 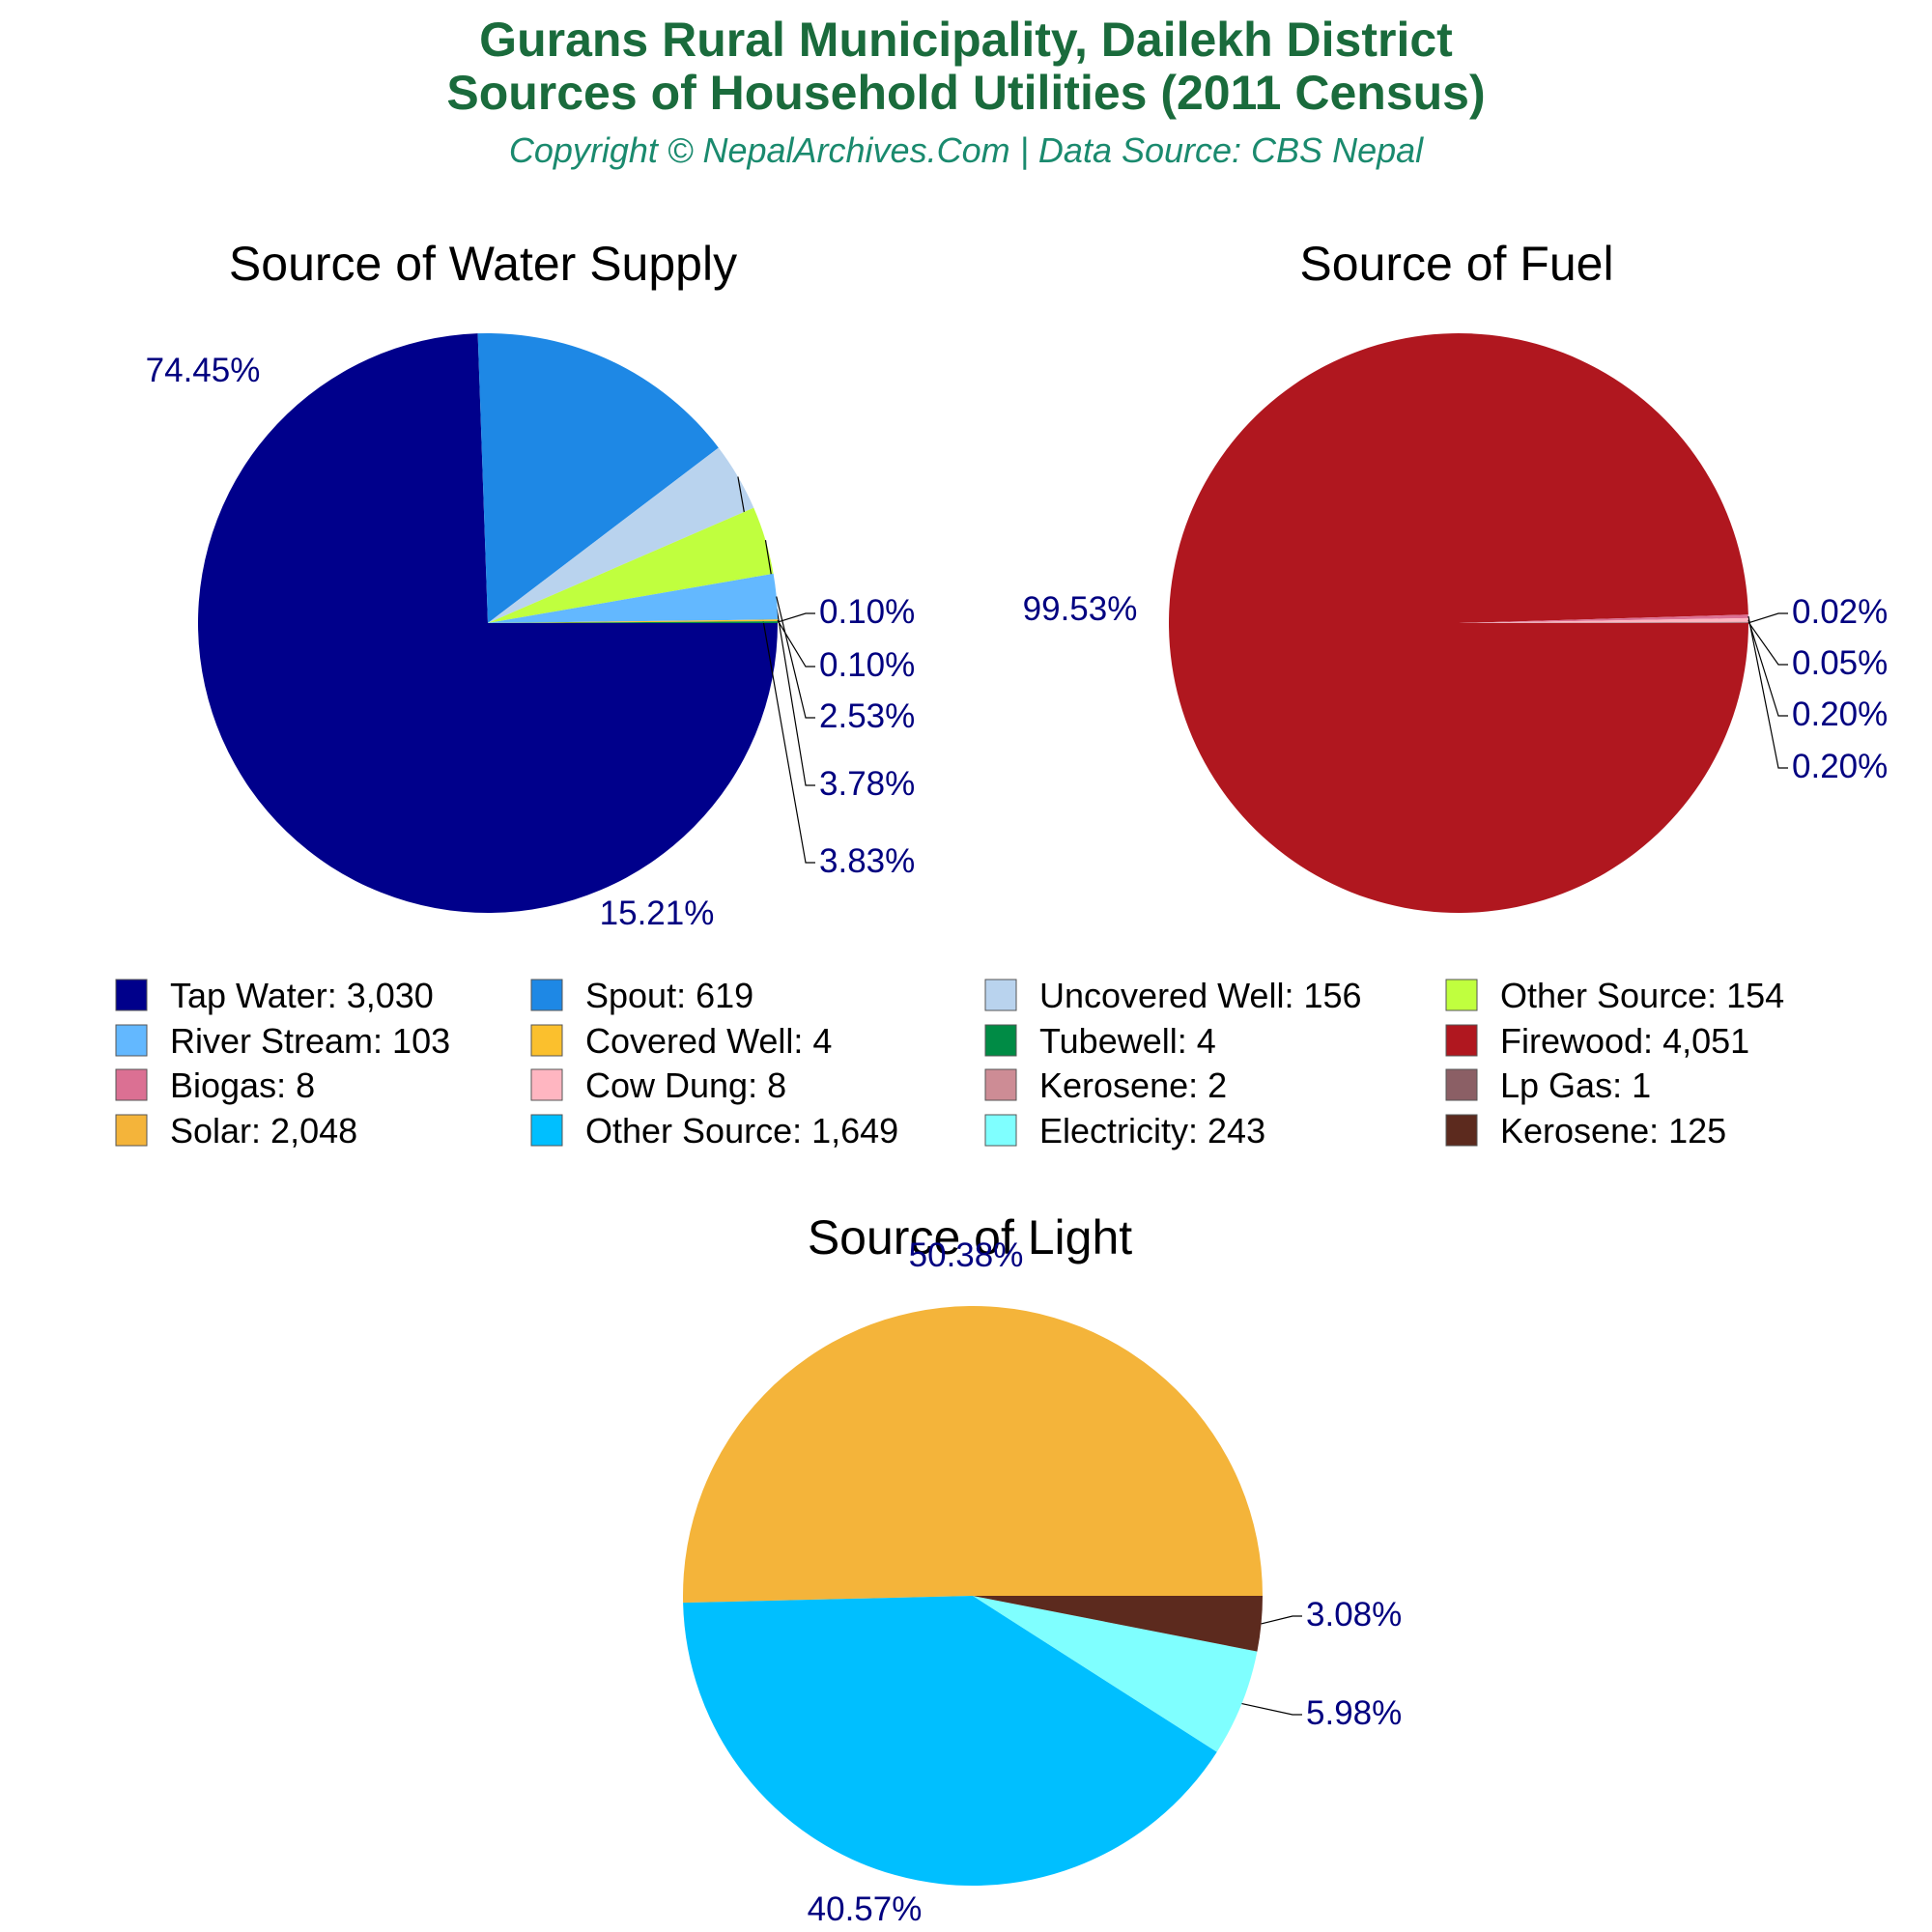 What do you see at coordinates (1152, 1131) in the screenshot?
I see `legend-label: Electricity: 243` at bounding box center [1152, 1131].